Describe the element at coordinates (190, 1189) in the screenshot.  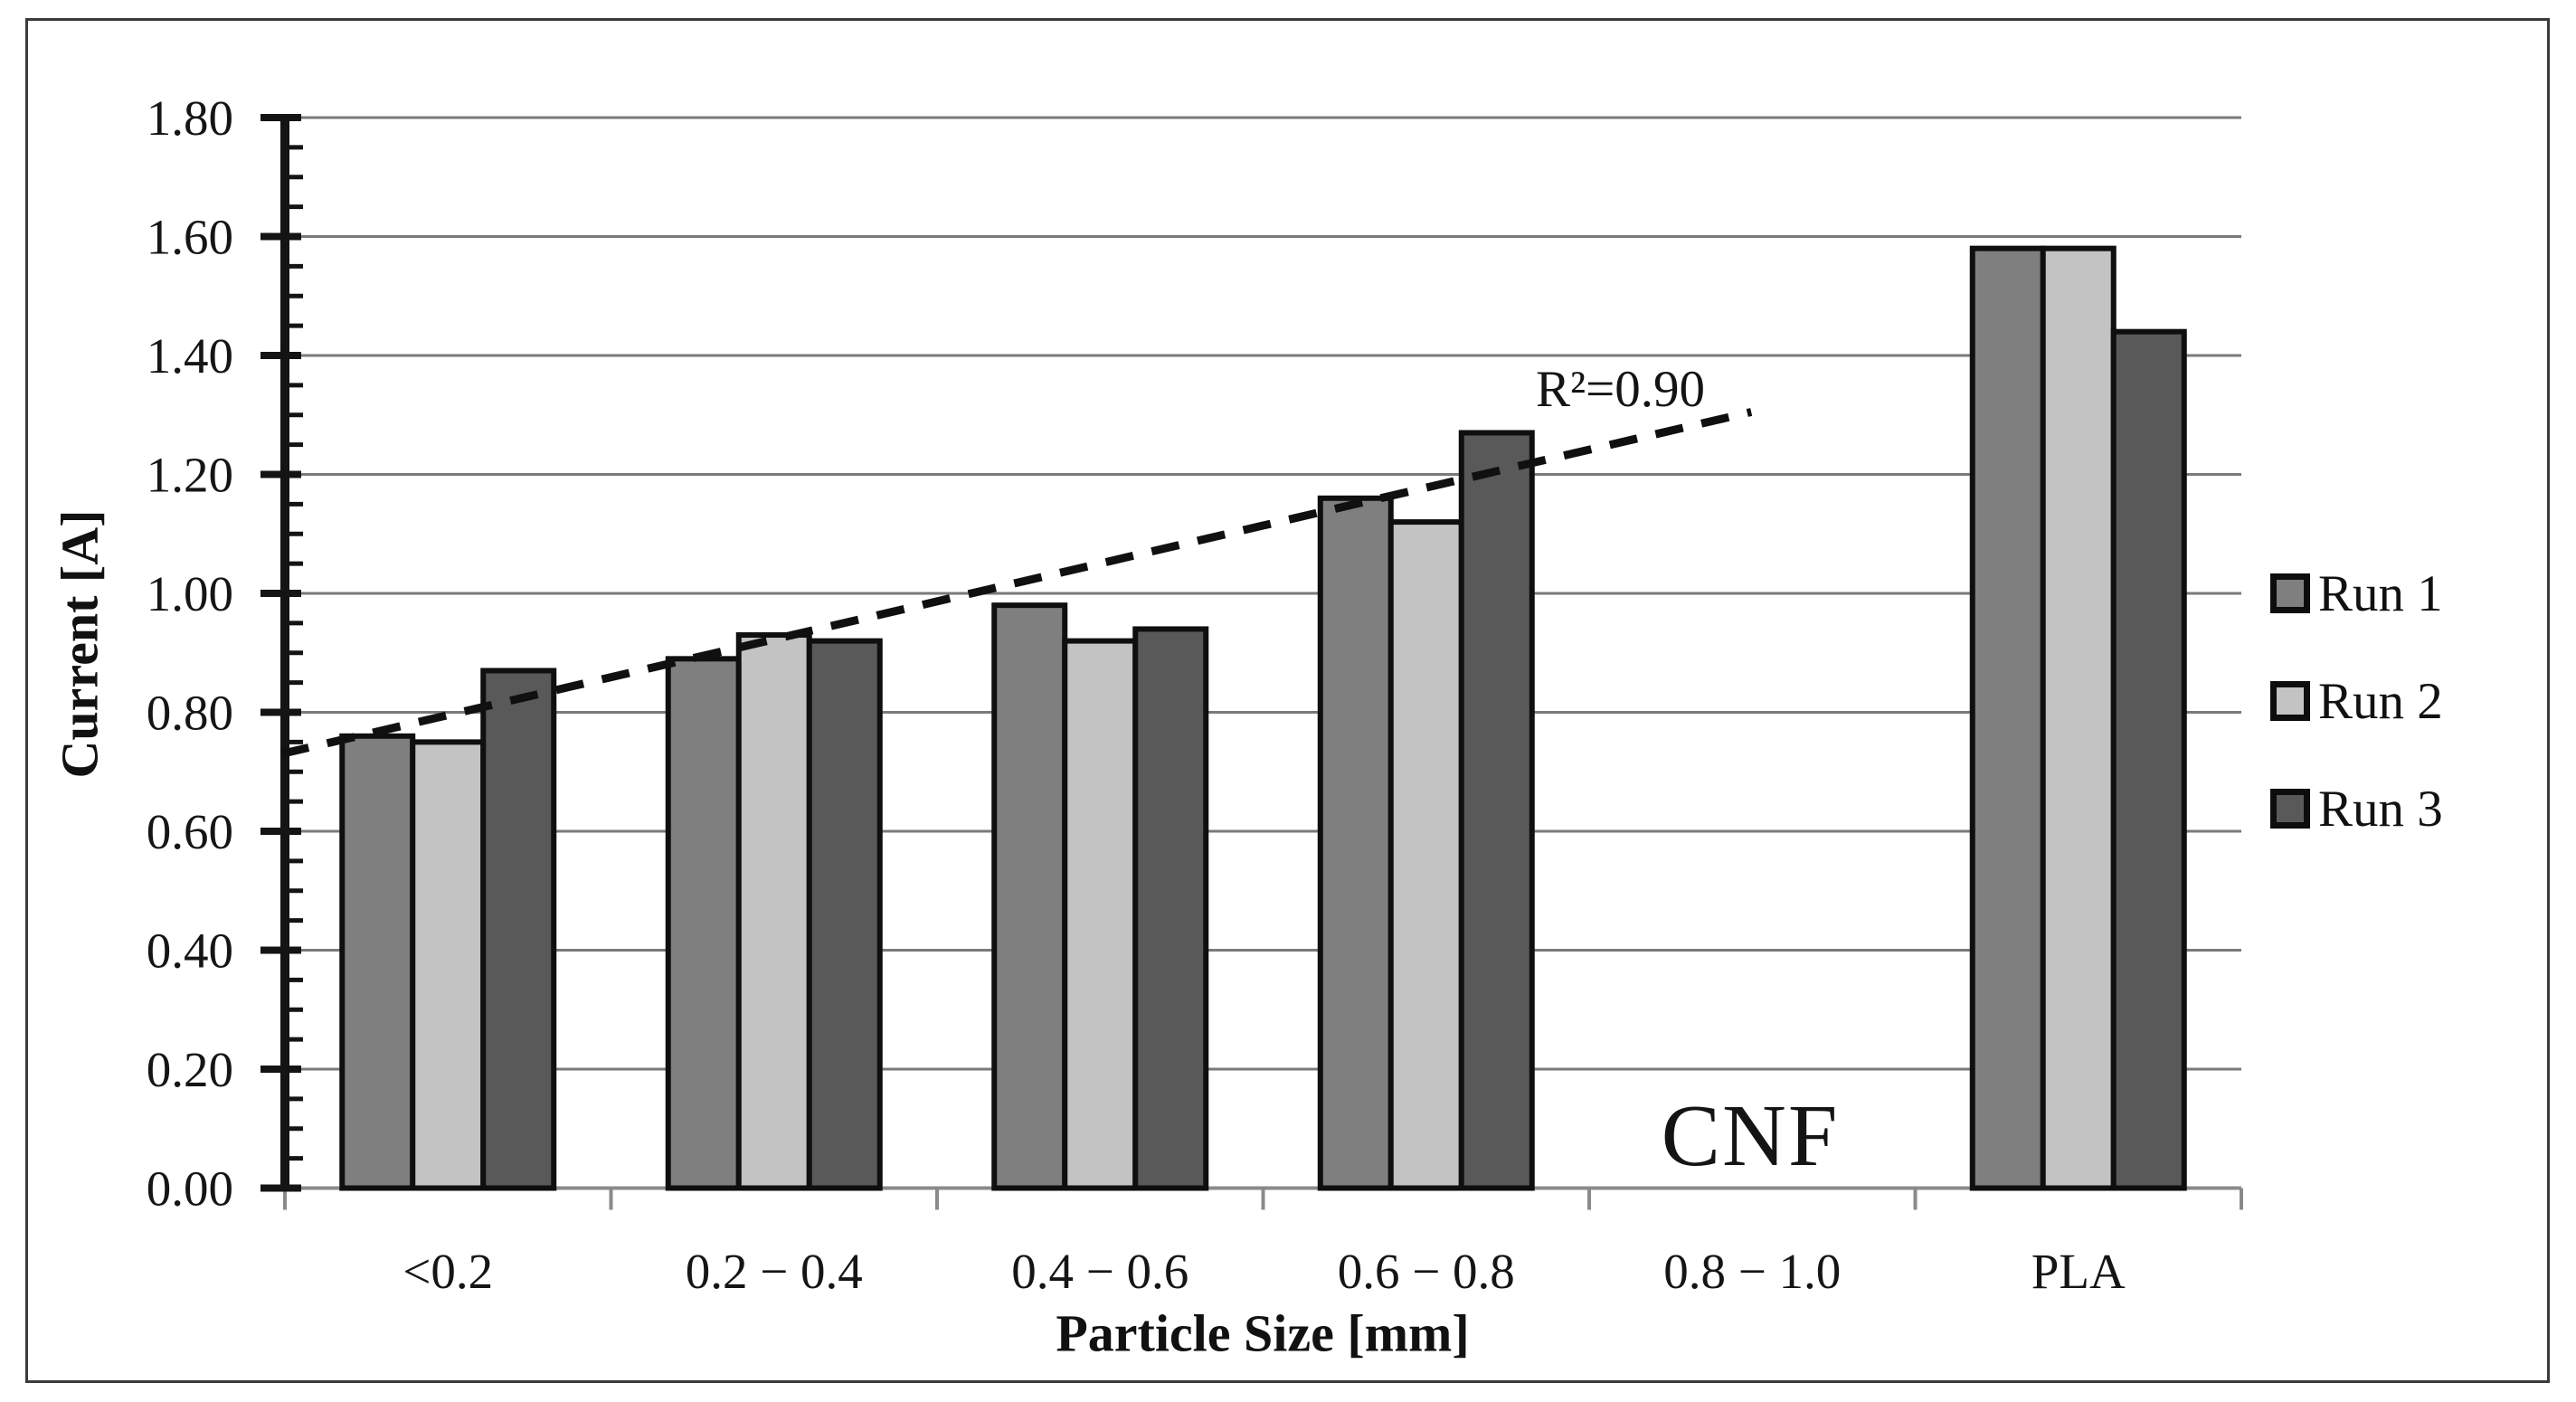
I see `y-tick-label: 0.00` at that location.